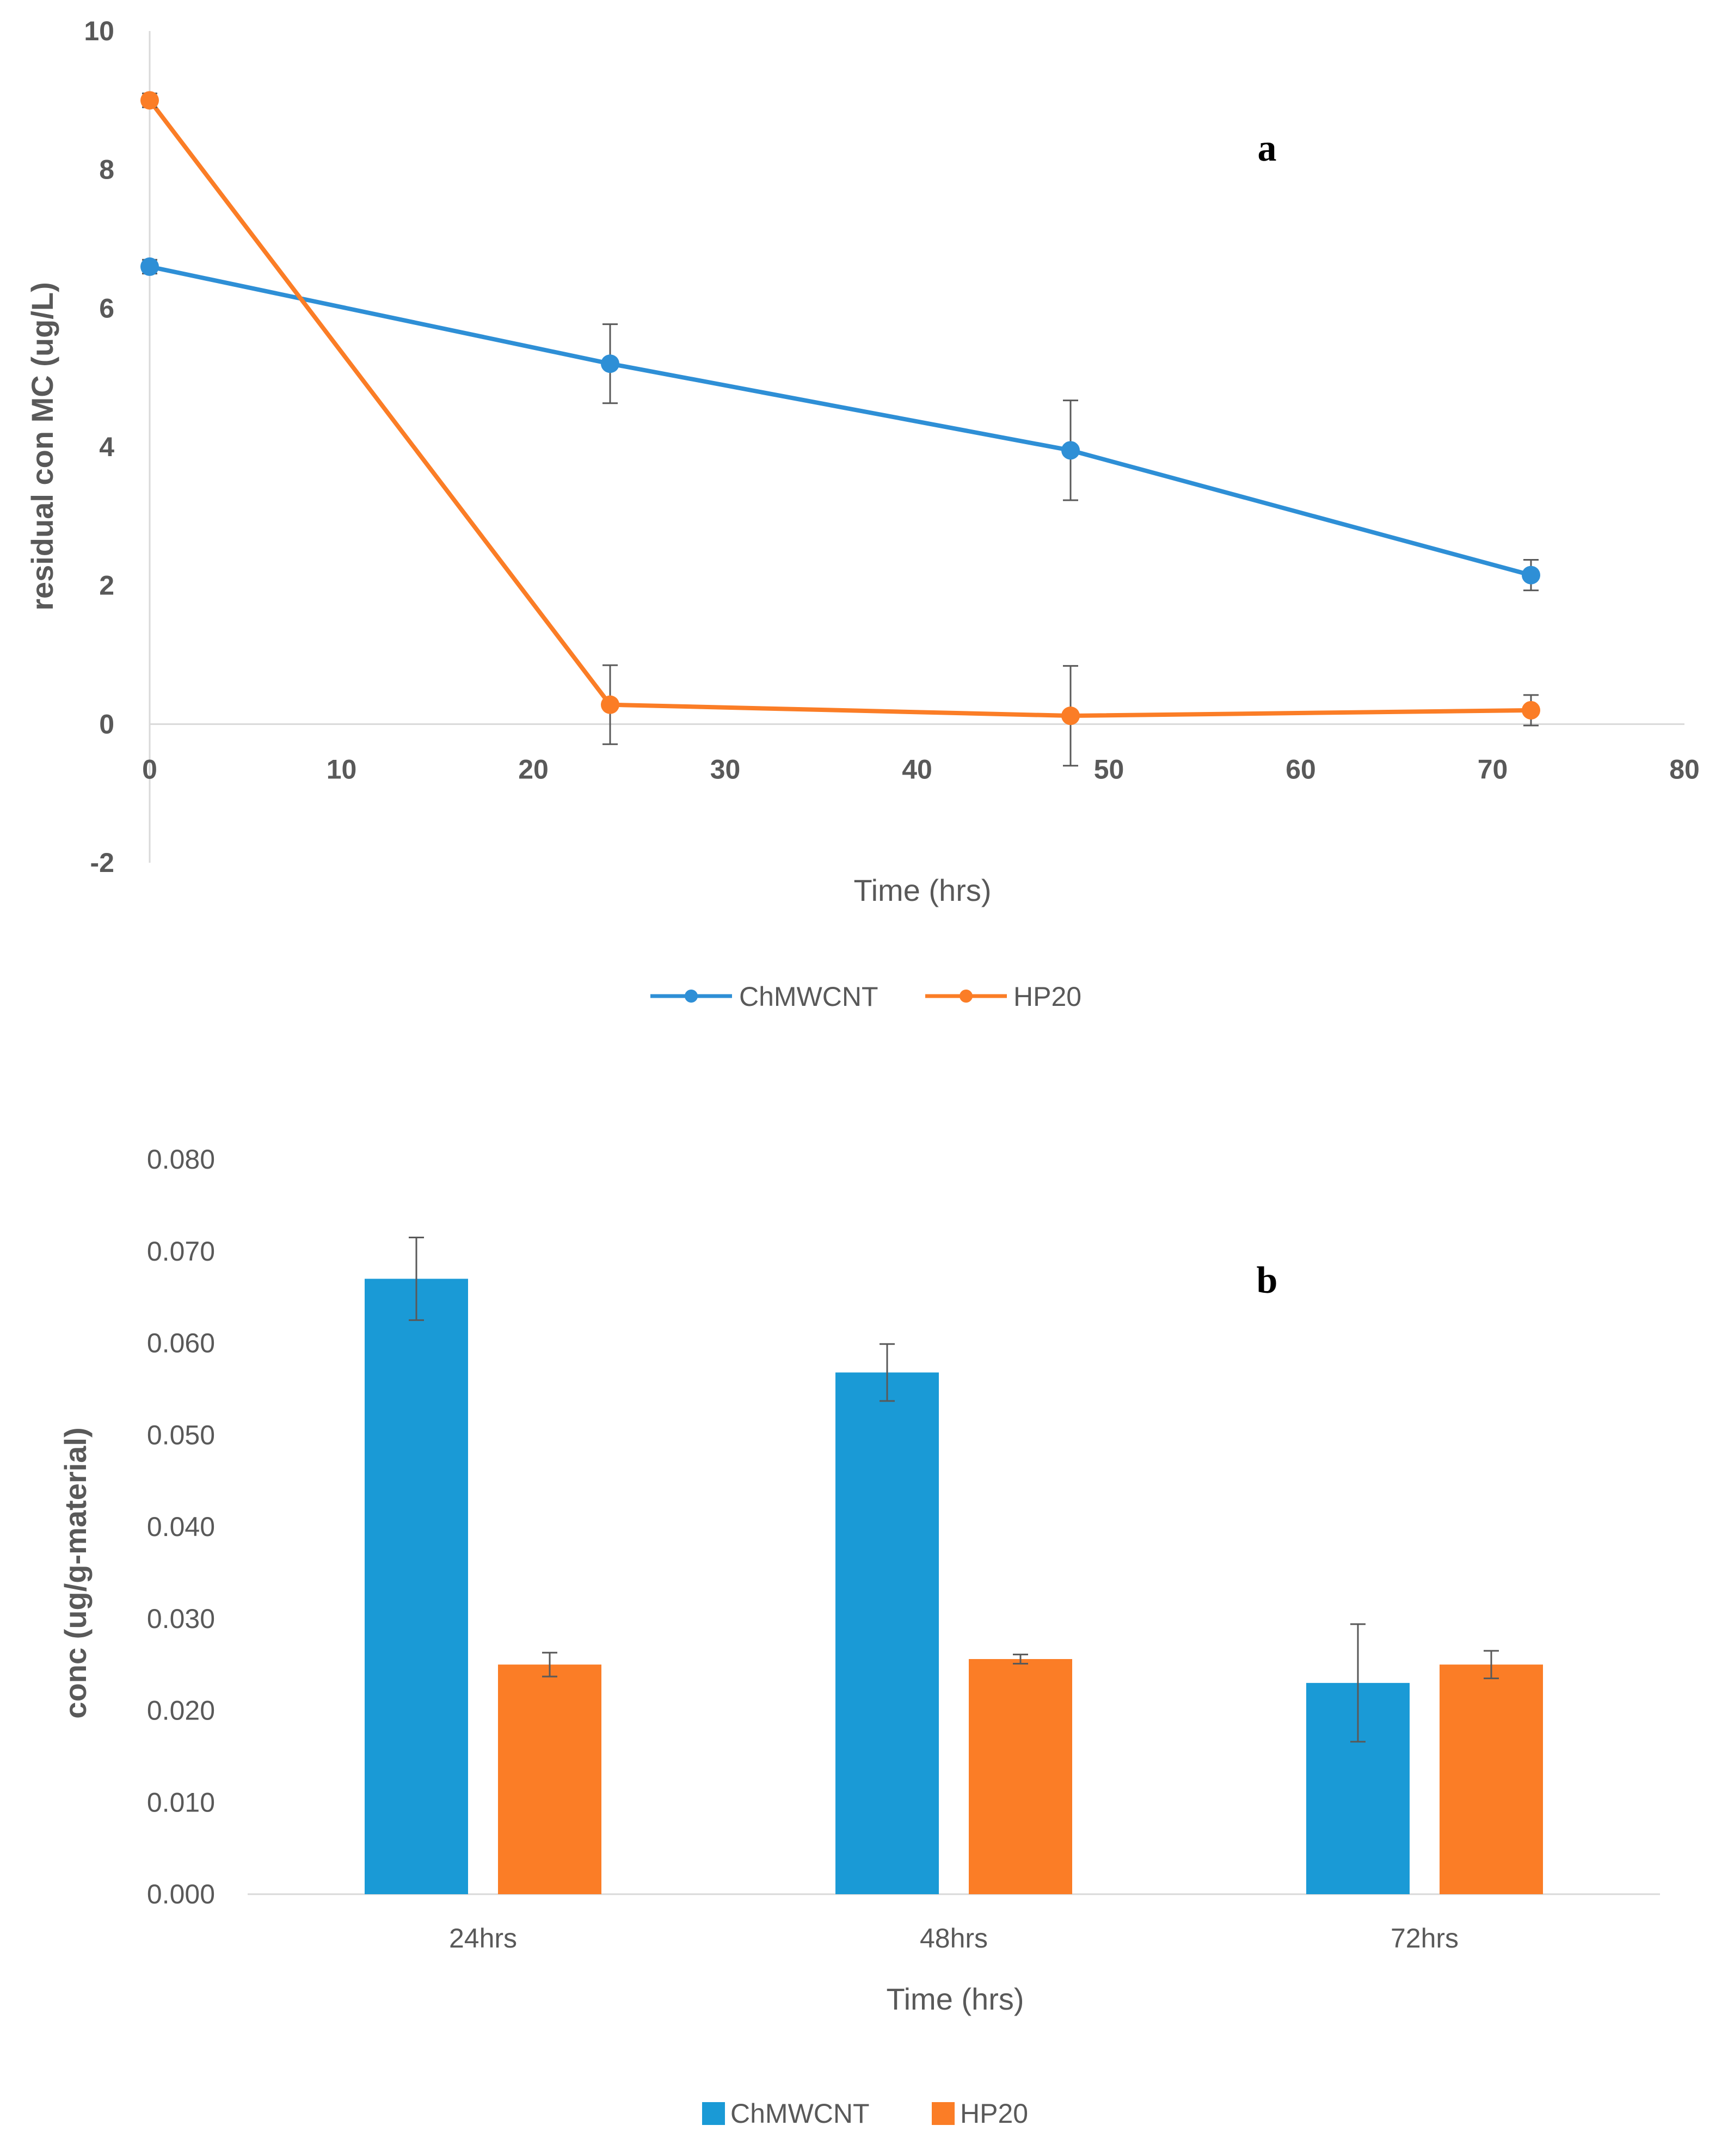  What do you see at coordinates (483, 1938) in the screenshot?
I see `x-tick-label: 24hrs` at bounding box center [483, 1938].